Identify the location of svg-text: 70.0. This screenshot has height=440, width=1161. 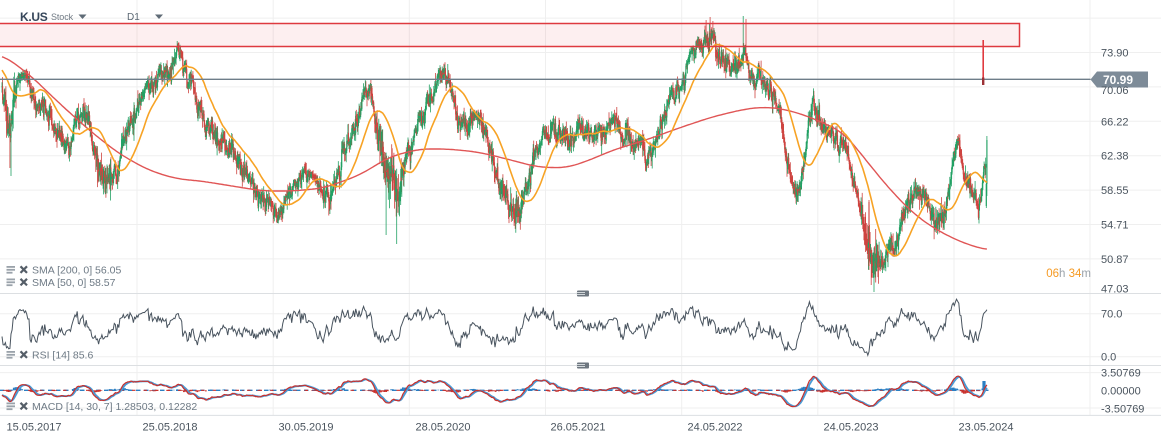
(1111, 315).